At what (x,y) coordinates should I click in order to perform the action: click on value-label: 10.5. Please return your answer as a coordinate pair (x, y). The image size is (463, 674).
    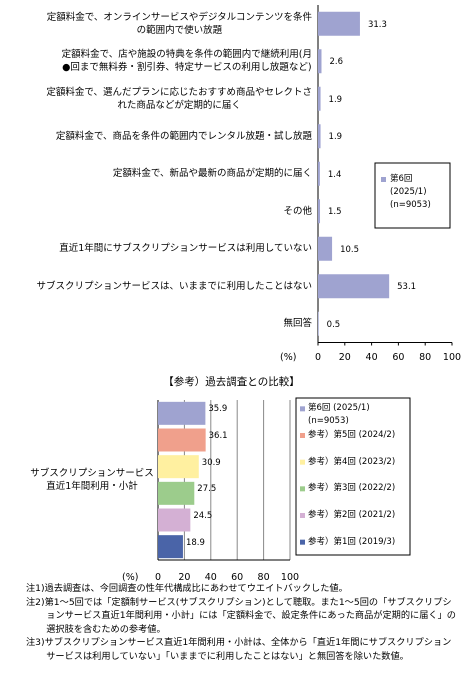
    Looking at the image, I should click on (349, 249).